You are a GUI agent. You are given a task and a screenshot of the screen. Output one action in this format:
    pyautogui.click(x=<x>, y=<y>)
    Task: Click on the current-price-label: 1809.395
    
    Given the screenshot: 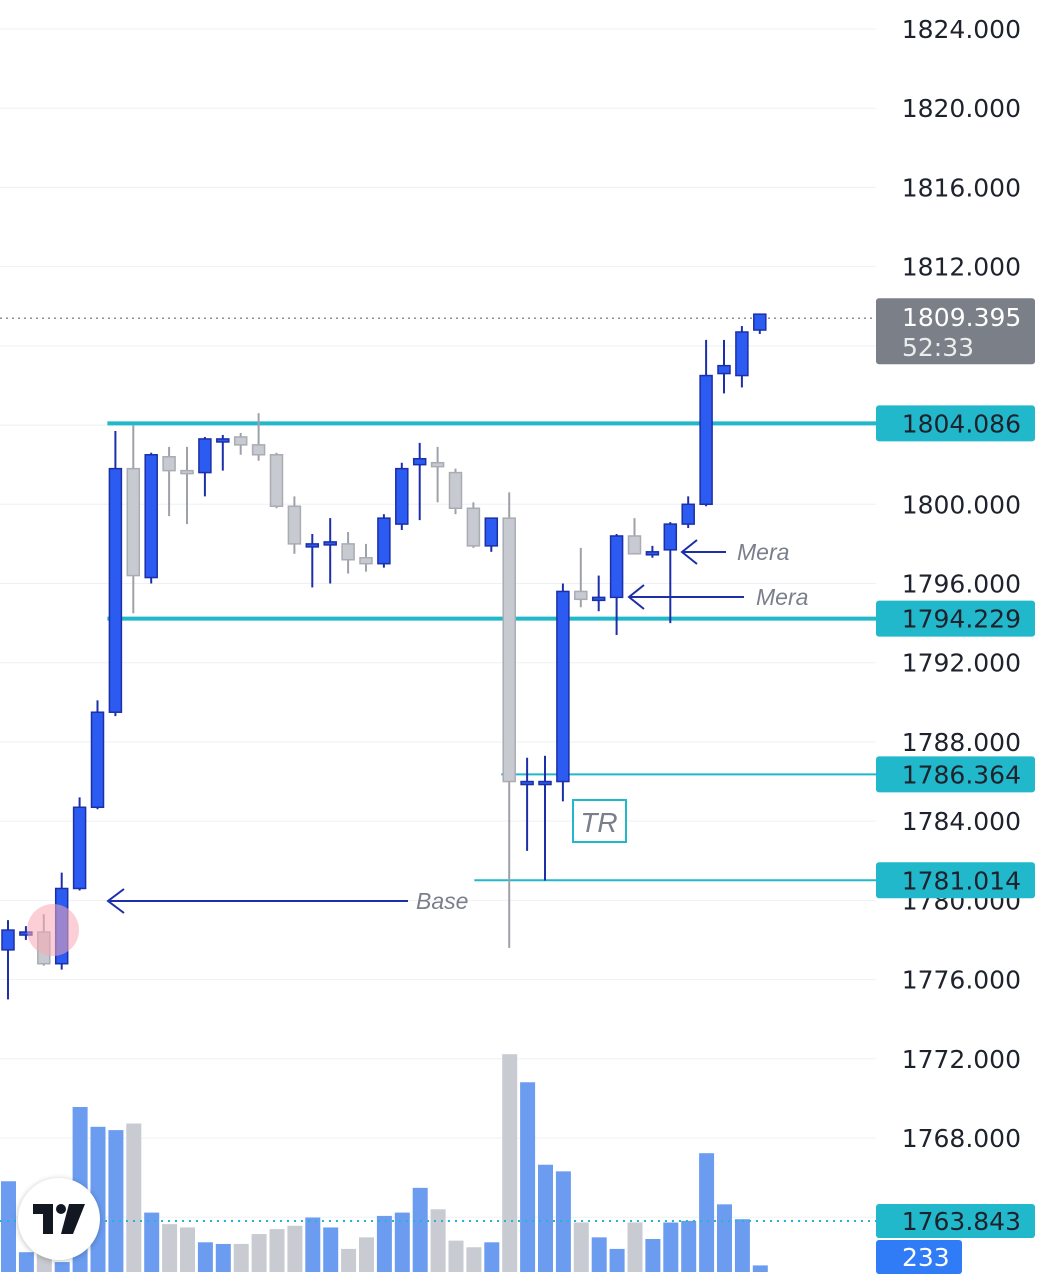 What is the action you would take?
    pyautogui.click(x=961, y=317)
    